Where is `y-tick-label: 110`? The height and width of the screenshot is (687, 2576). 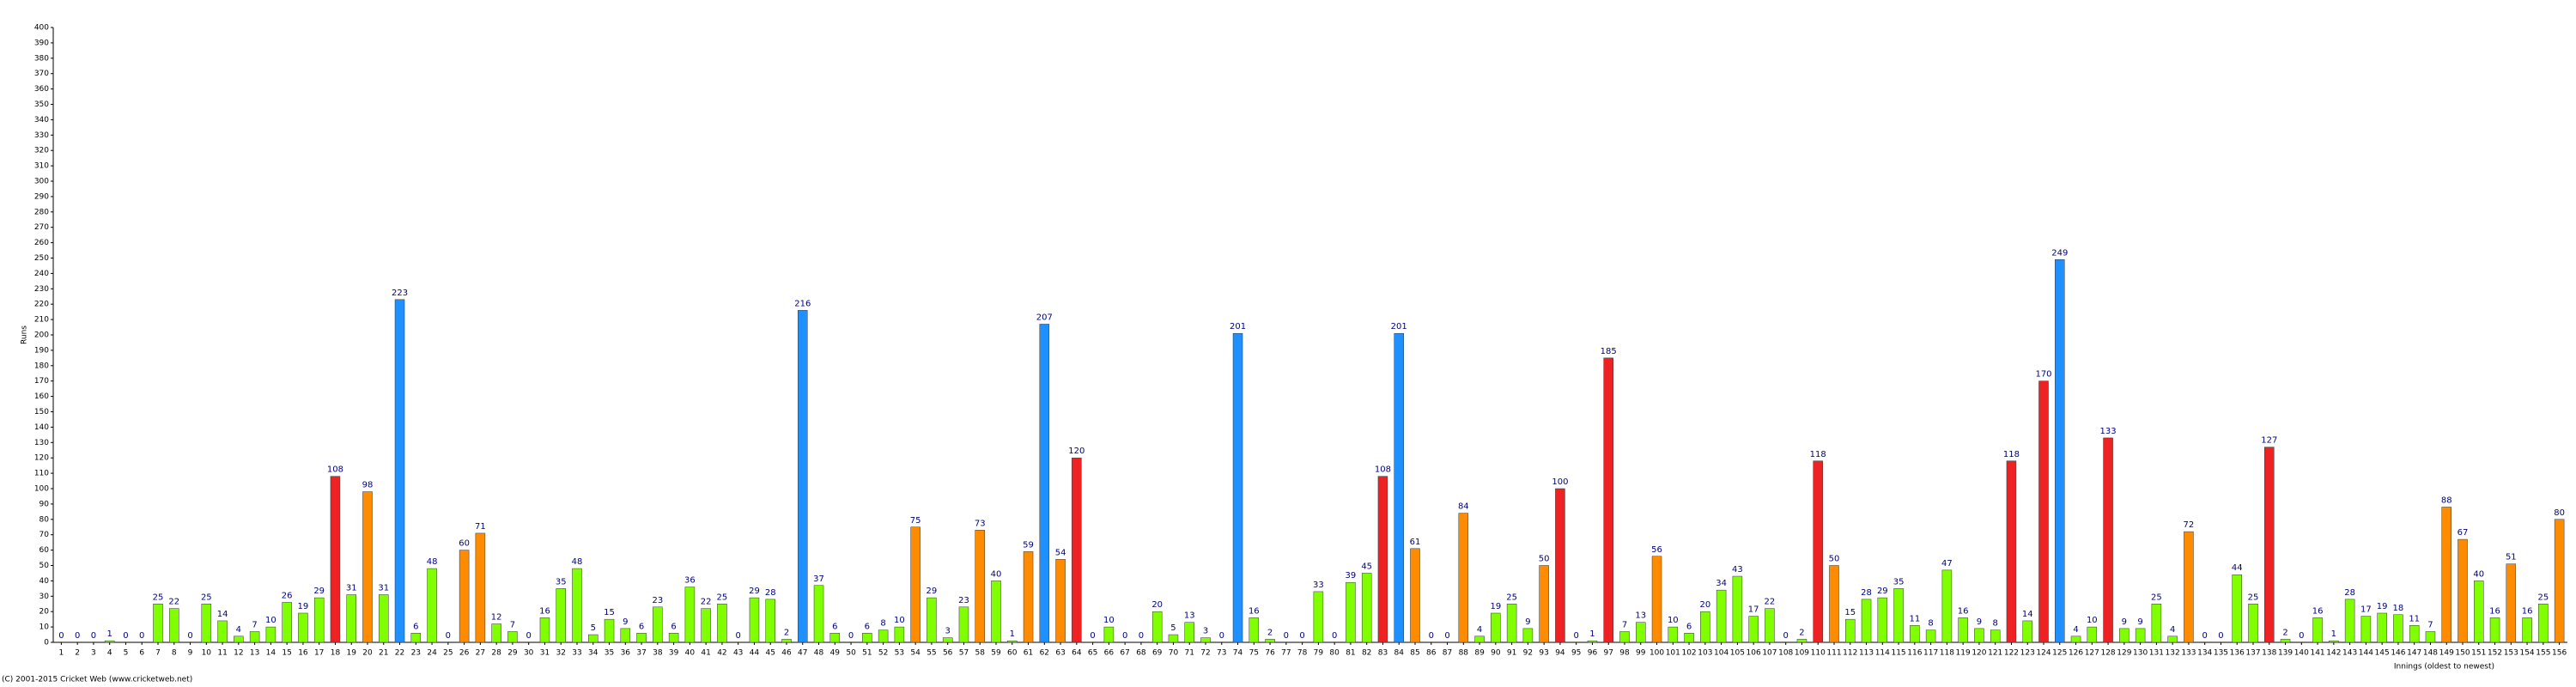
y-tick-label: 110 is located at coordinates (41, 474).